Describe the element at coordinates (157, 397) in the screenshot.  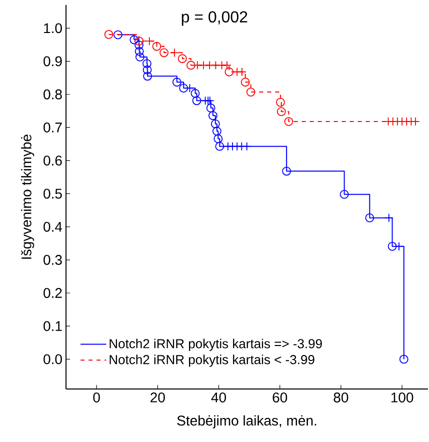
I see `x-tick-label: 20` at that location.